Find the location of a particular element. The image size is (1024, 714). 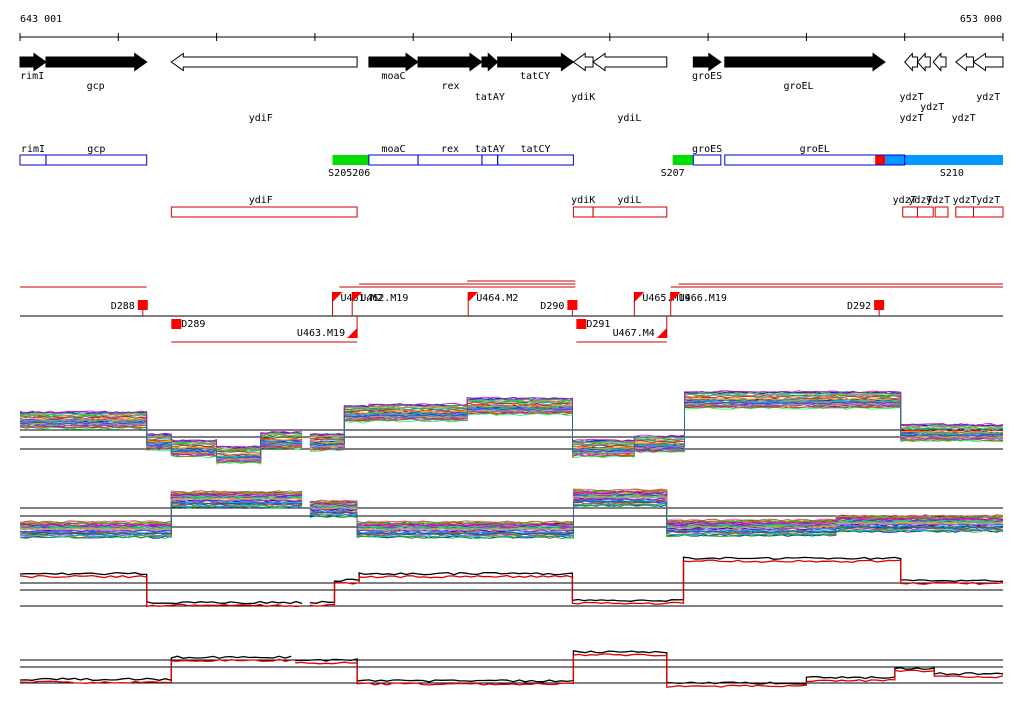

coordinate-end-label: 653 000 is located at coordinates (981, 19).